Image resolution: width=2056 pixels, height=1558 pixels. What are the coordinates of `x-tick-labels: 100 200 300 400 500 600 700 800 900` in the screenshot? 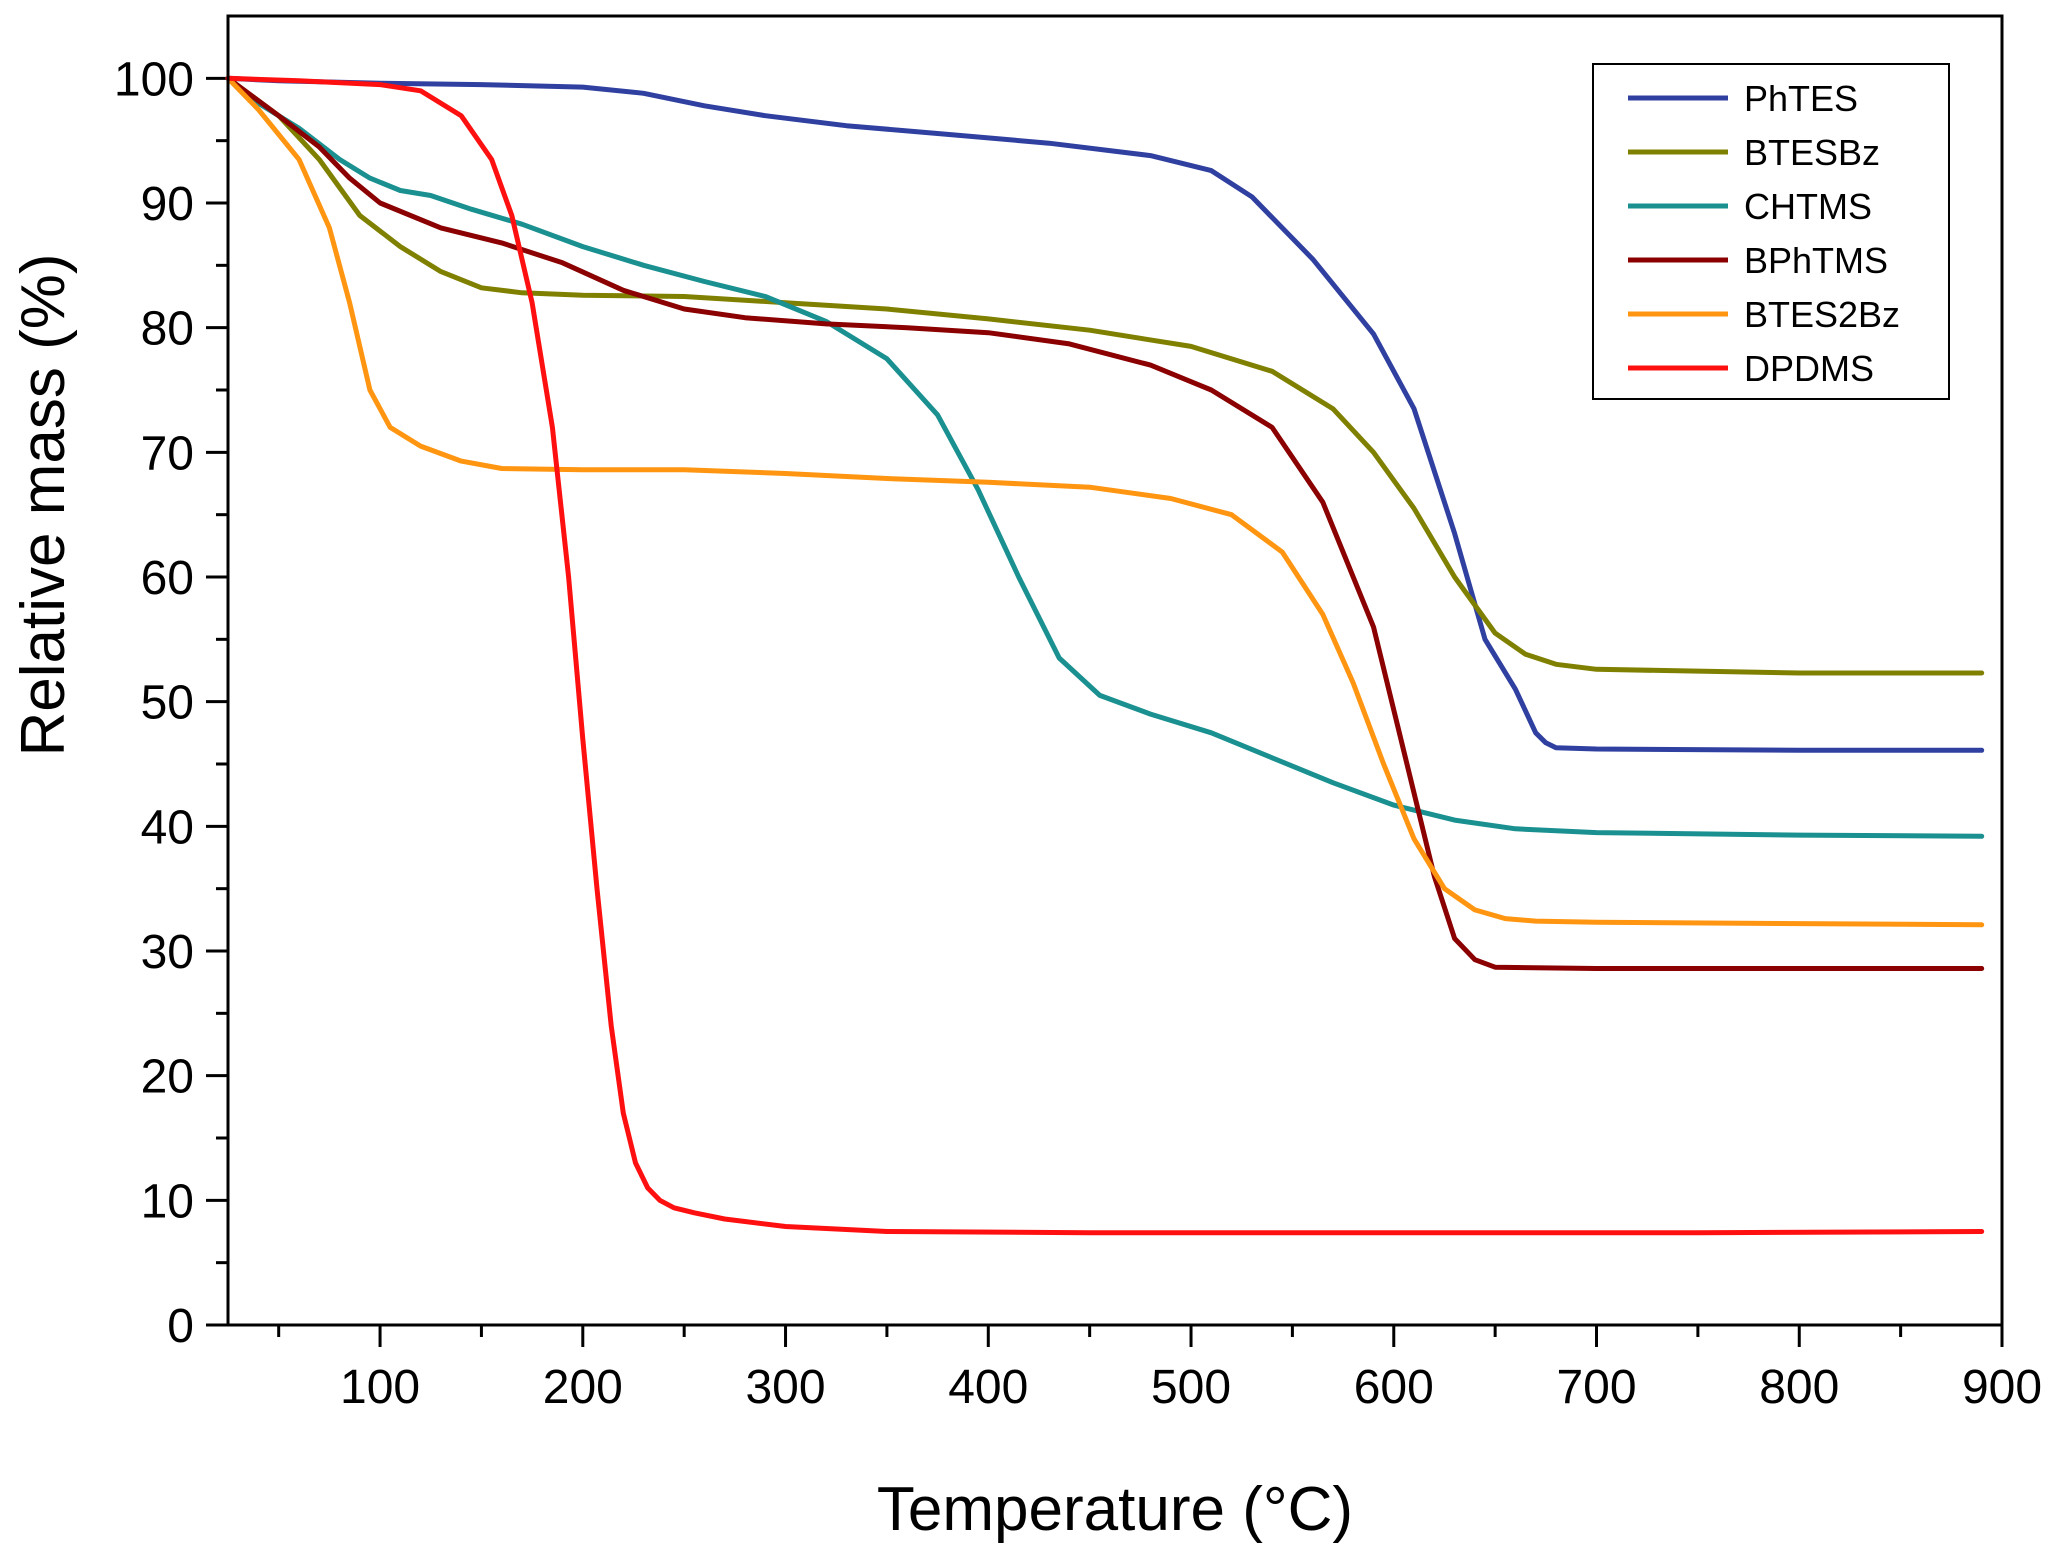 It's located at (1191, 1387).